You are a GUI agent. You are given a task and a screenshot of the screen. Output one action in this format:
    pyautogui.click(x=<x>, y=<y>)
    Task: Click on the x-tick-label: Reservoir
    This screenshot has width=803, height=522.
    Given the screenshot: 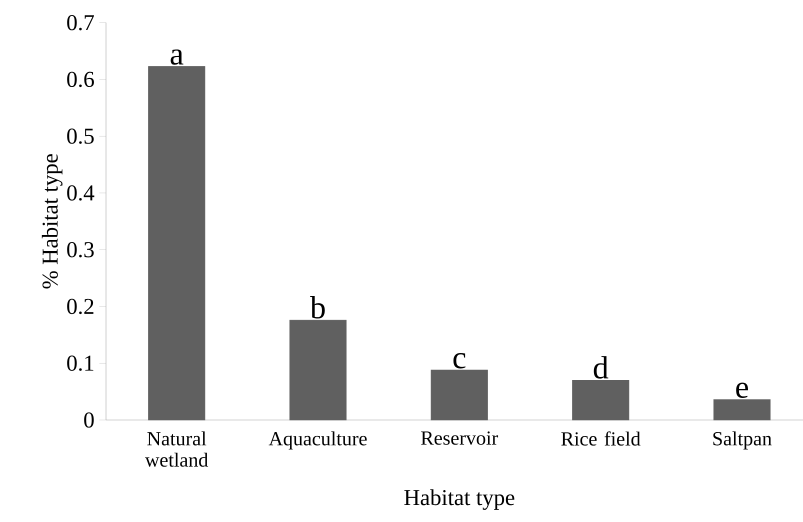 What is the action you would take?
    pyautogui.click(x=459, y=438)
    